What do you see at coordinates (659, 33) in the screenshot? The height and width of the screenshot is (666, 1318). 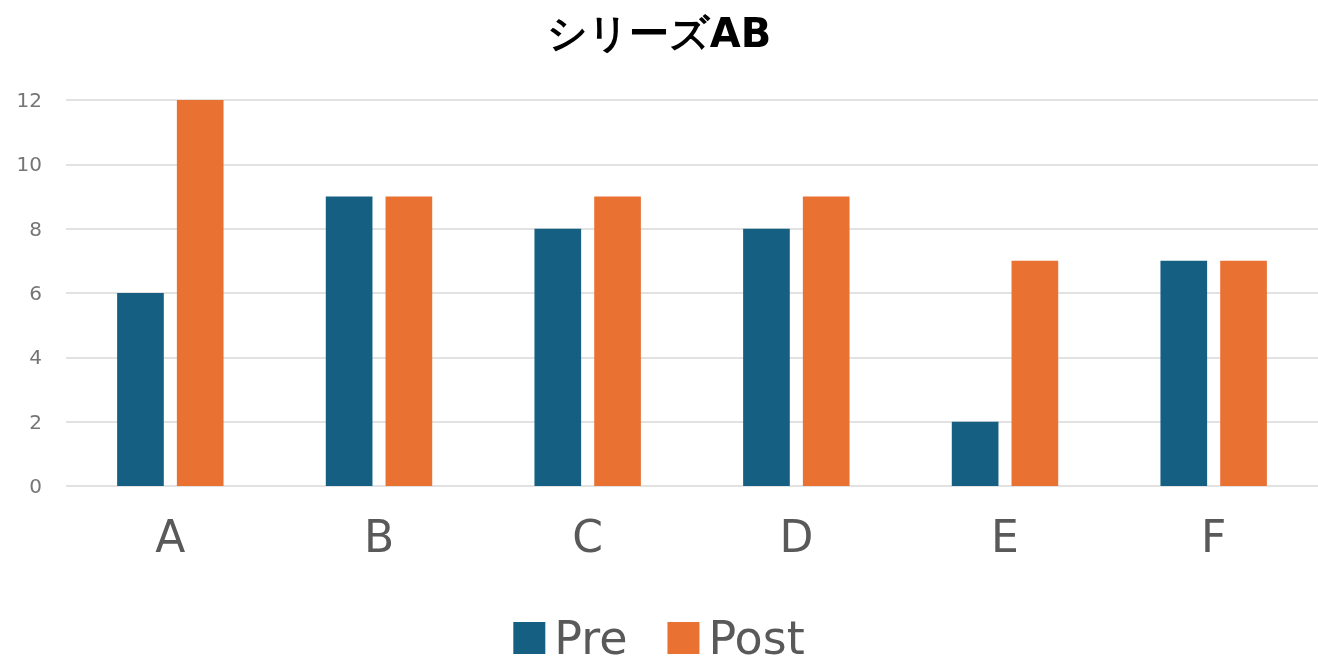 I see `chart-title: シリーズAB` at bounding box center [659, 33].